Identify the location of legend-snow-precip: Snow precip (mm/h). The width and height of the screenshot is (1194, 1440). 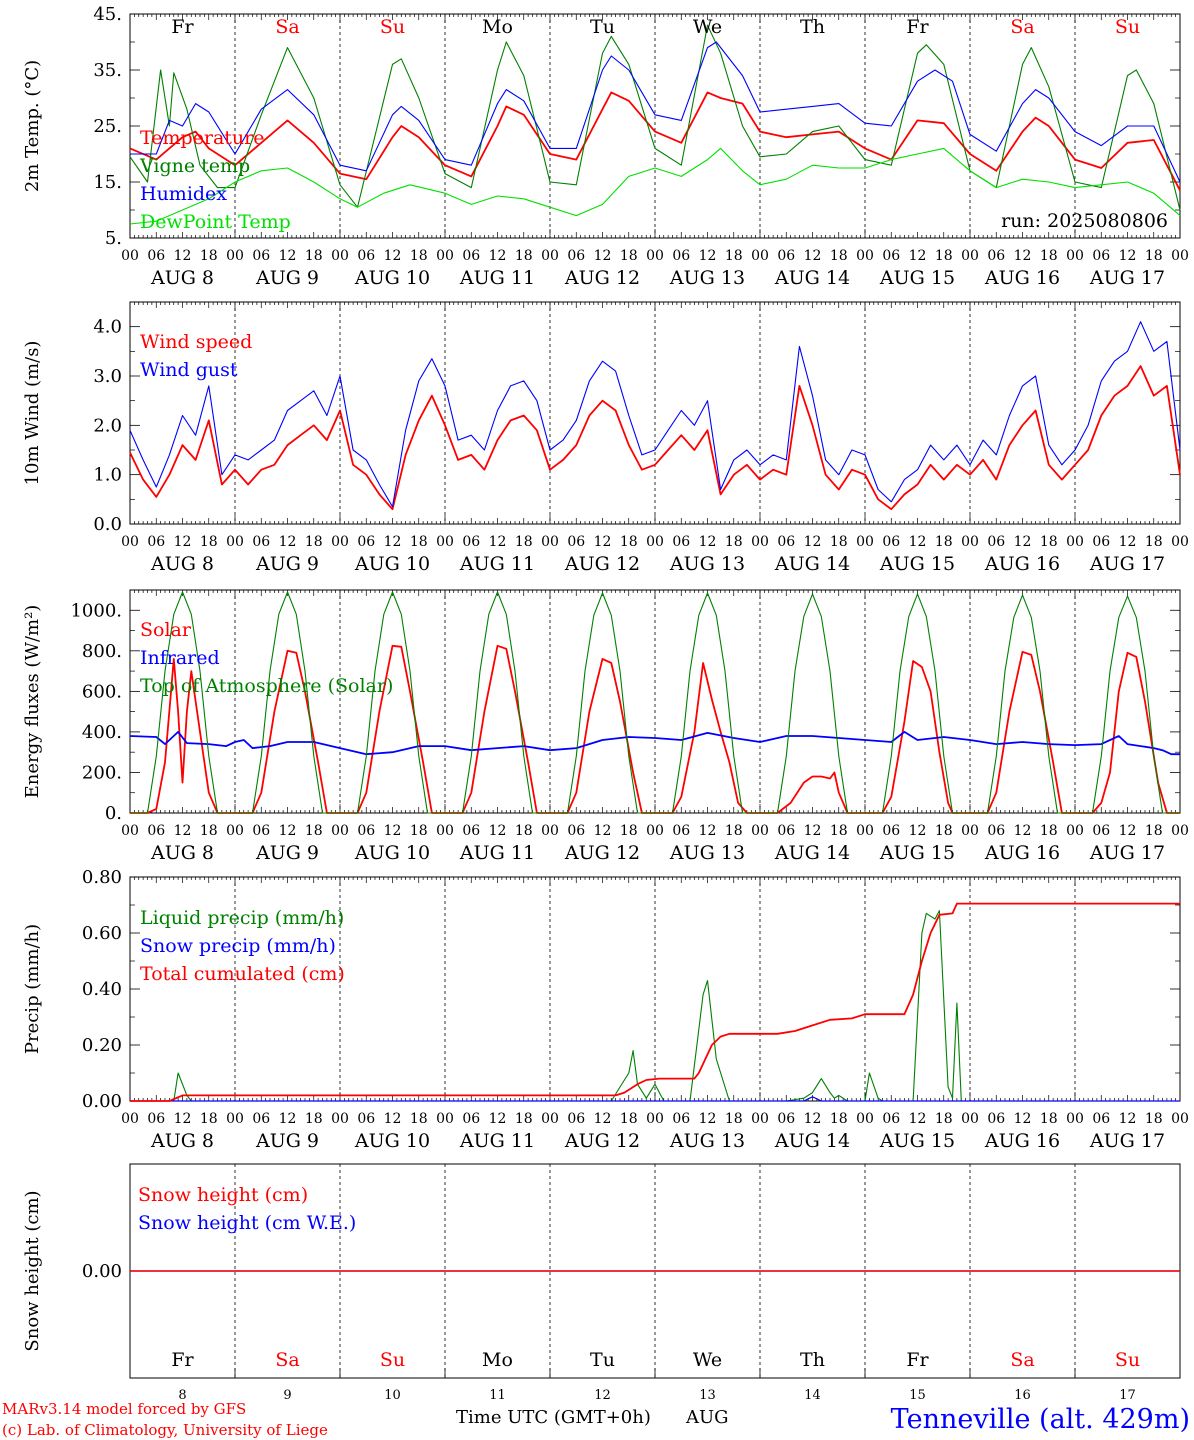
(238, 946).